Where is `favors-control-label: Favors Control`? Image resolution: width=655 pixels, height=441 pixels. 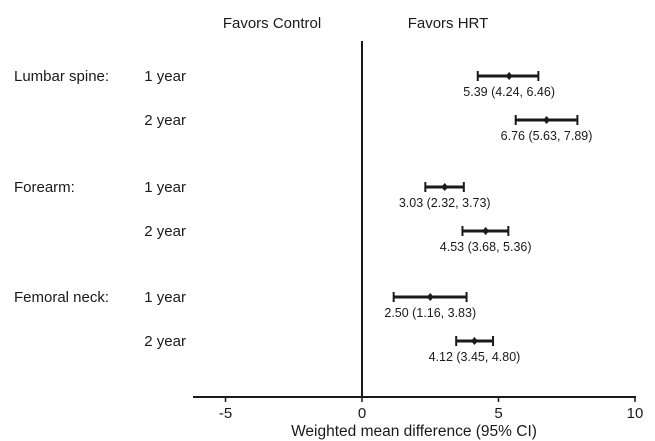
favors-control-label: Favors Control is located at coordinates (272, 23).